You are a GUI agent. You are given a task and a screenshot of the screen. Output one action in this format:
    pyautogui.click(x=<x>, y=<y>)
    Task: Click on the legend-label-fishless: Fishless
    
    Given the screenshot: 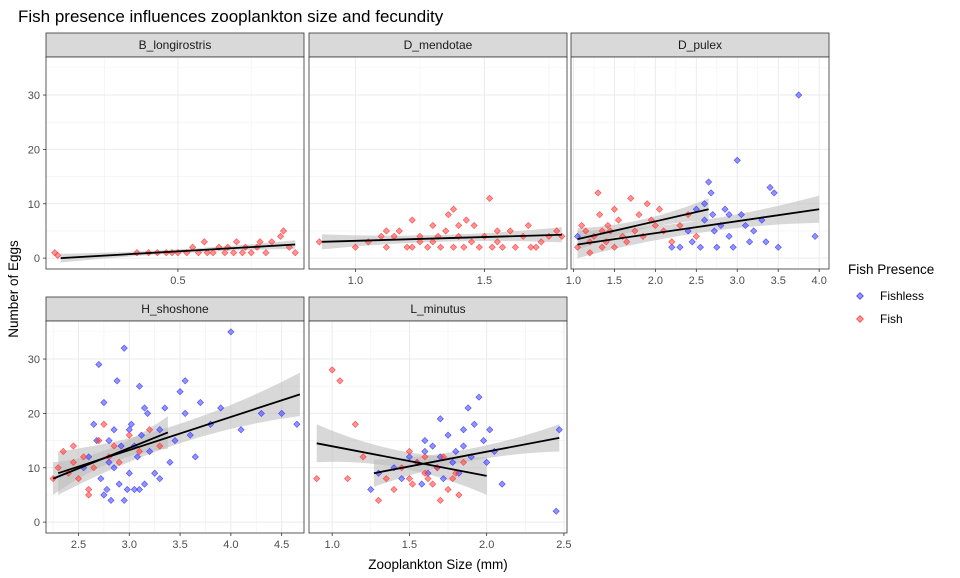 What is the action you would take?
    pyautogui.click(x=902, y=296)
    